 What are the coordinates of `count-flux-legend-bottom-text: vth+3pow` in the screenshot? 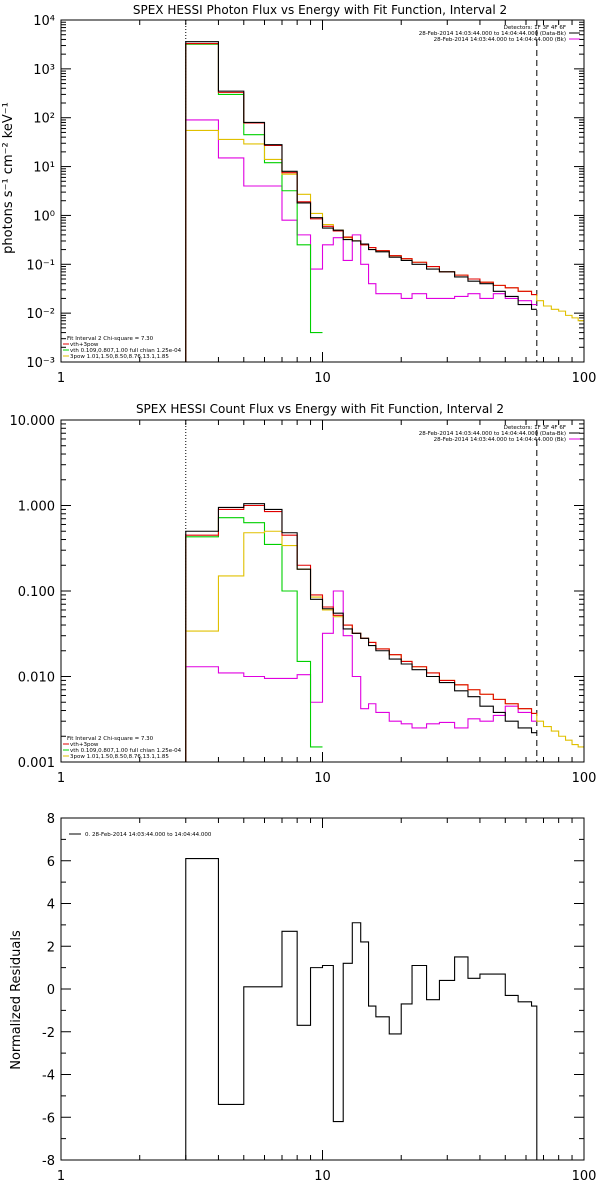 It's located at (84, 745).